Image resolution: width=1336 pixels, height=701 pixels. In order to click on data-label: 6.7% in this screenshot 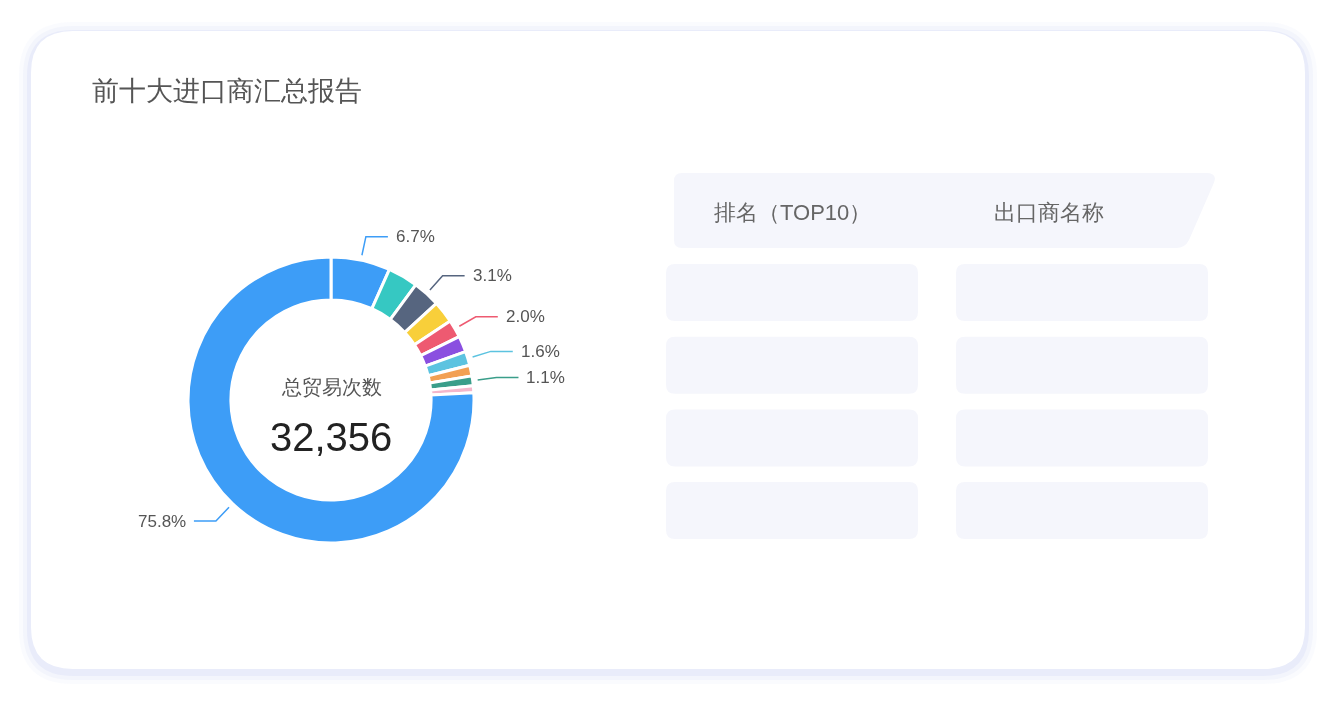, I will do `click(415, 236)`.